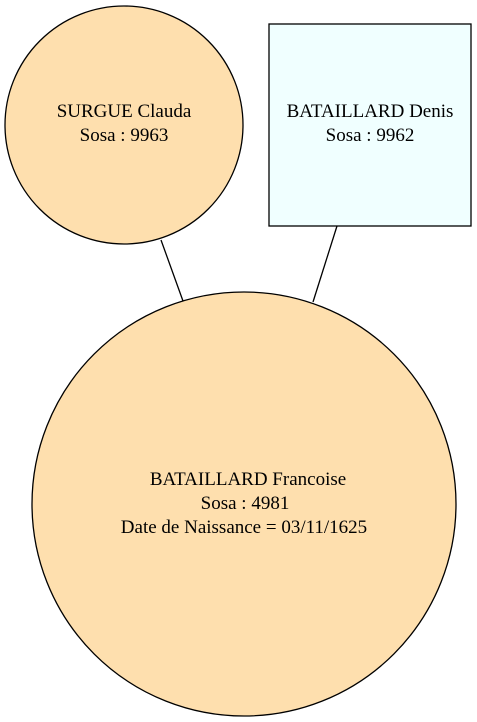 This screenshot has height=722, width=477. What do you see at coordinates (325, 264) in the screenshot?
I see `edge-father-to-child` at bounding box center [325, 264].